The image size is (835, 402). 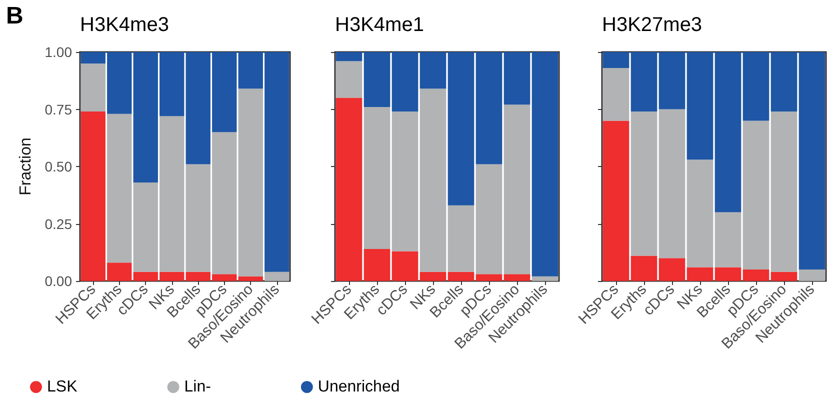 I want to click on chart-title: H3K27me3, so click(x=652, y=25).